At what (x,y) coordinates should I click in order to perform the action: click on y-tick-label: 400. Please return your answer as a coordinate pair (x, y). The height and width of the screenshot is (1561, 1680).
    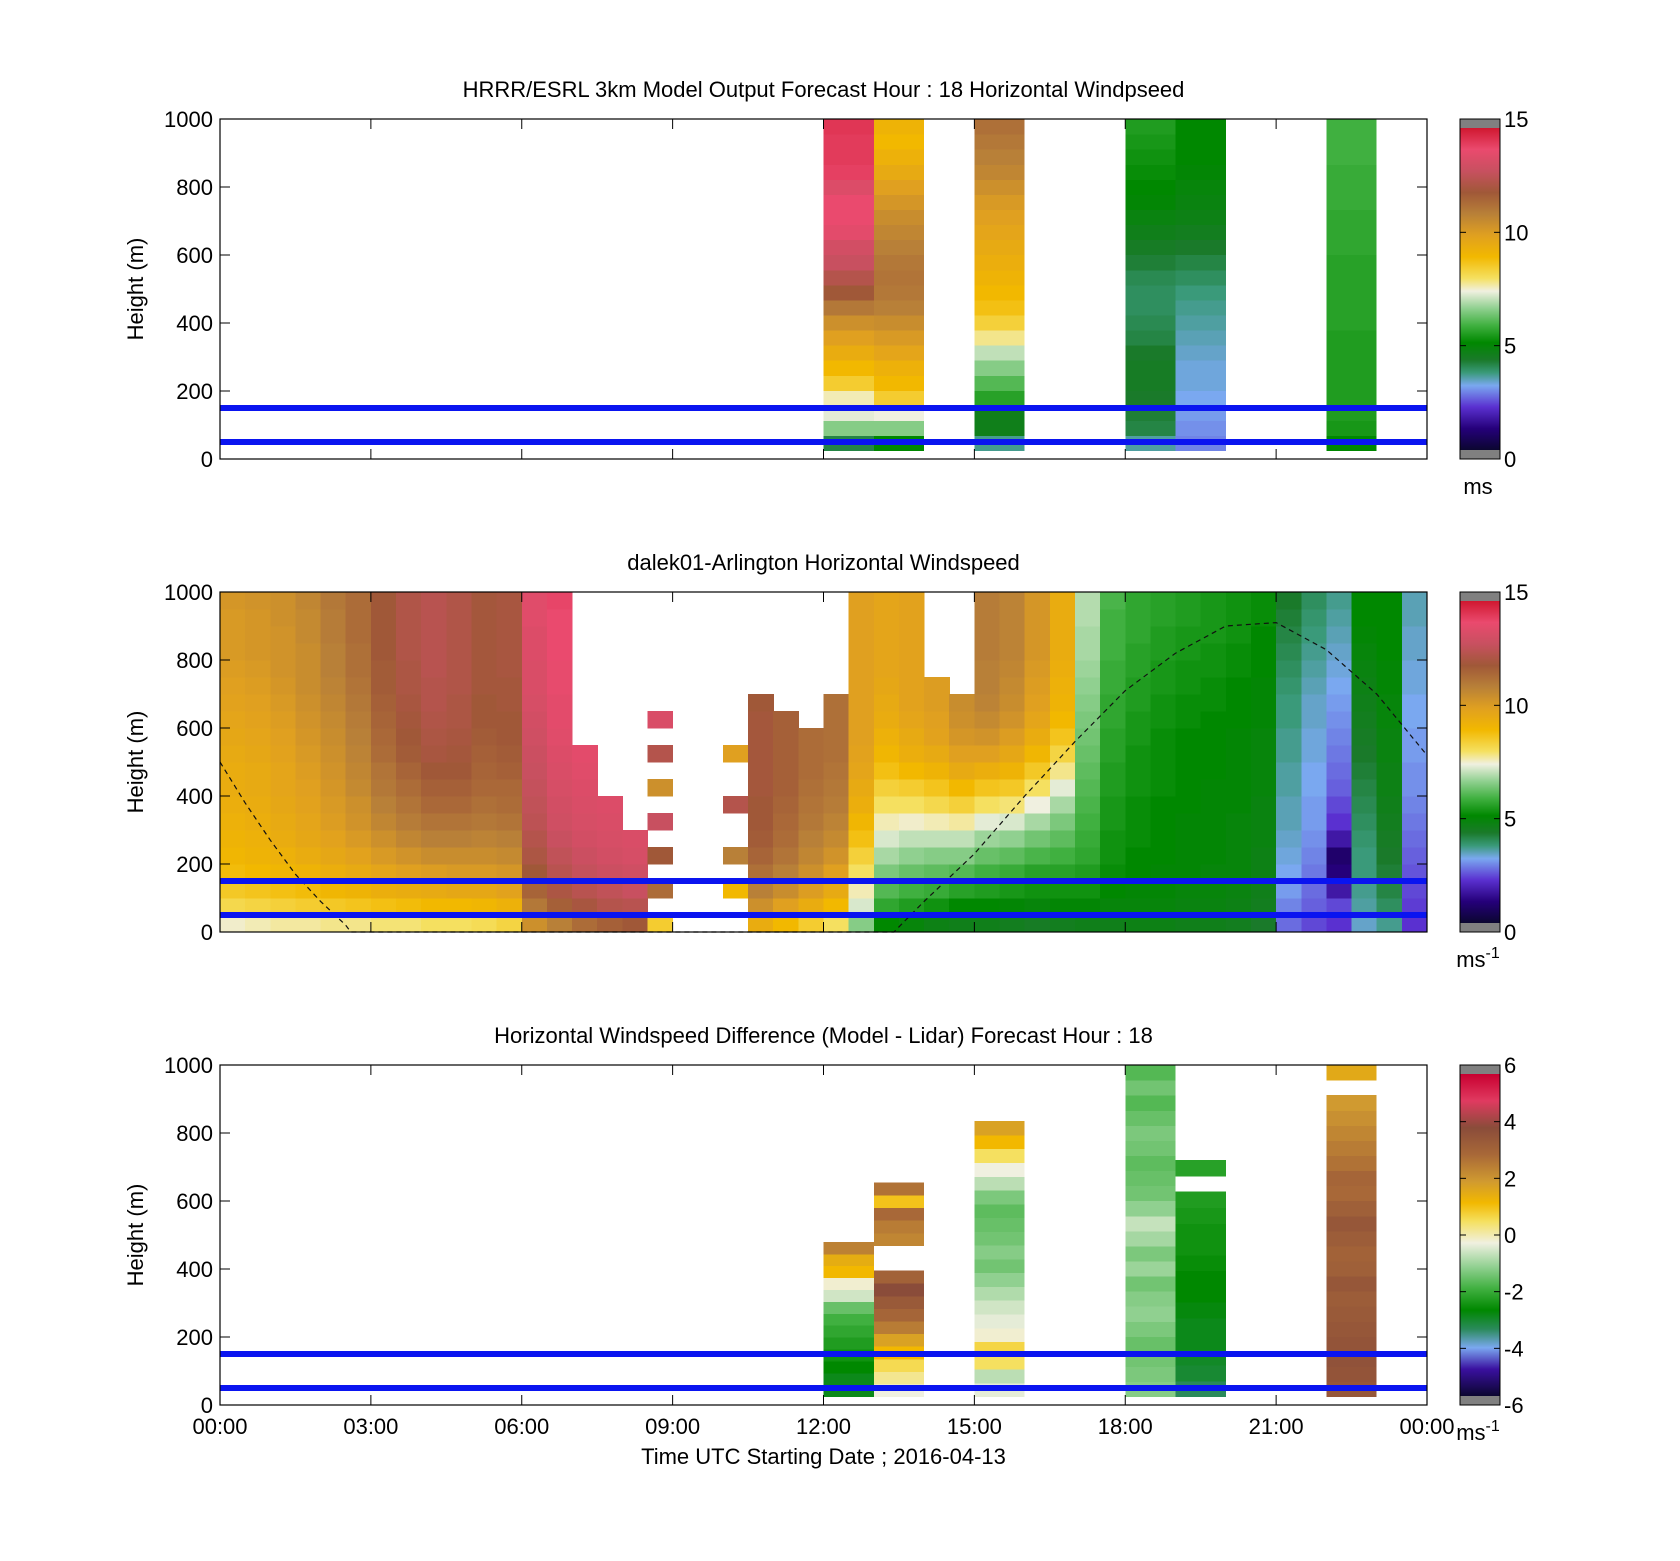
    Looking at the image, I should click on (194, 323).